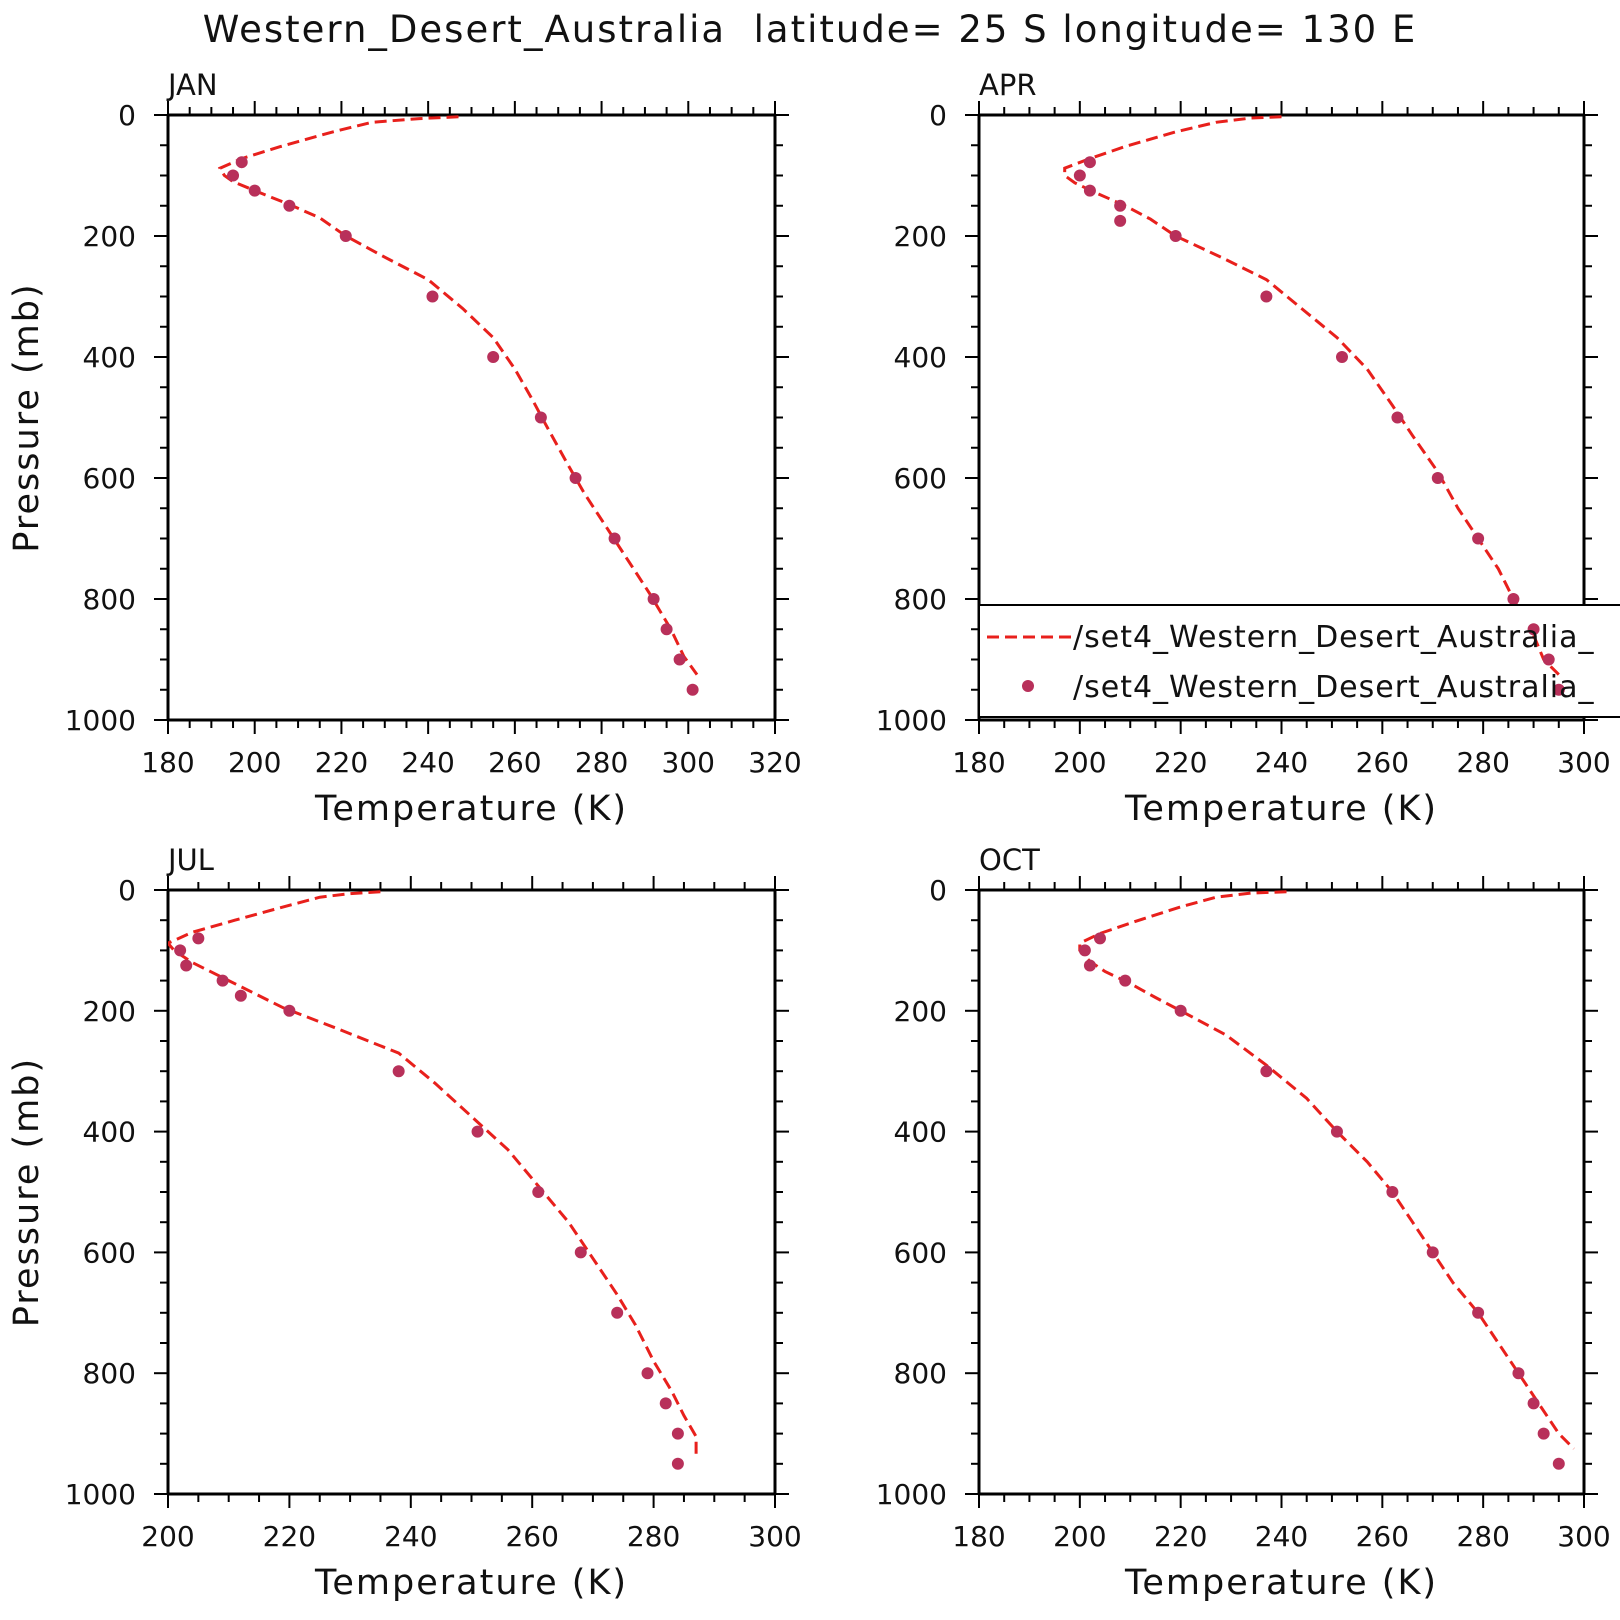  Describe the element at coordinates (1028, 686) in the screenshot. I see `legend-dot-sample` at that location.